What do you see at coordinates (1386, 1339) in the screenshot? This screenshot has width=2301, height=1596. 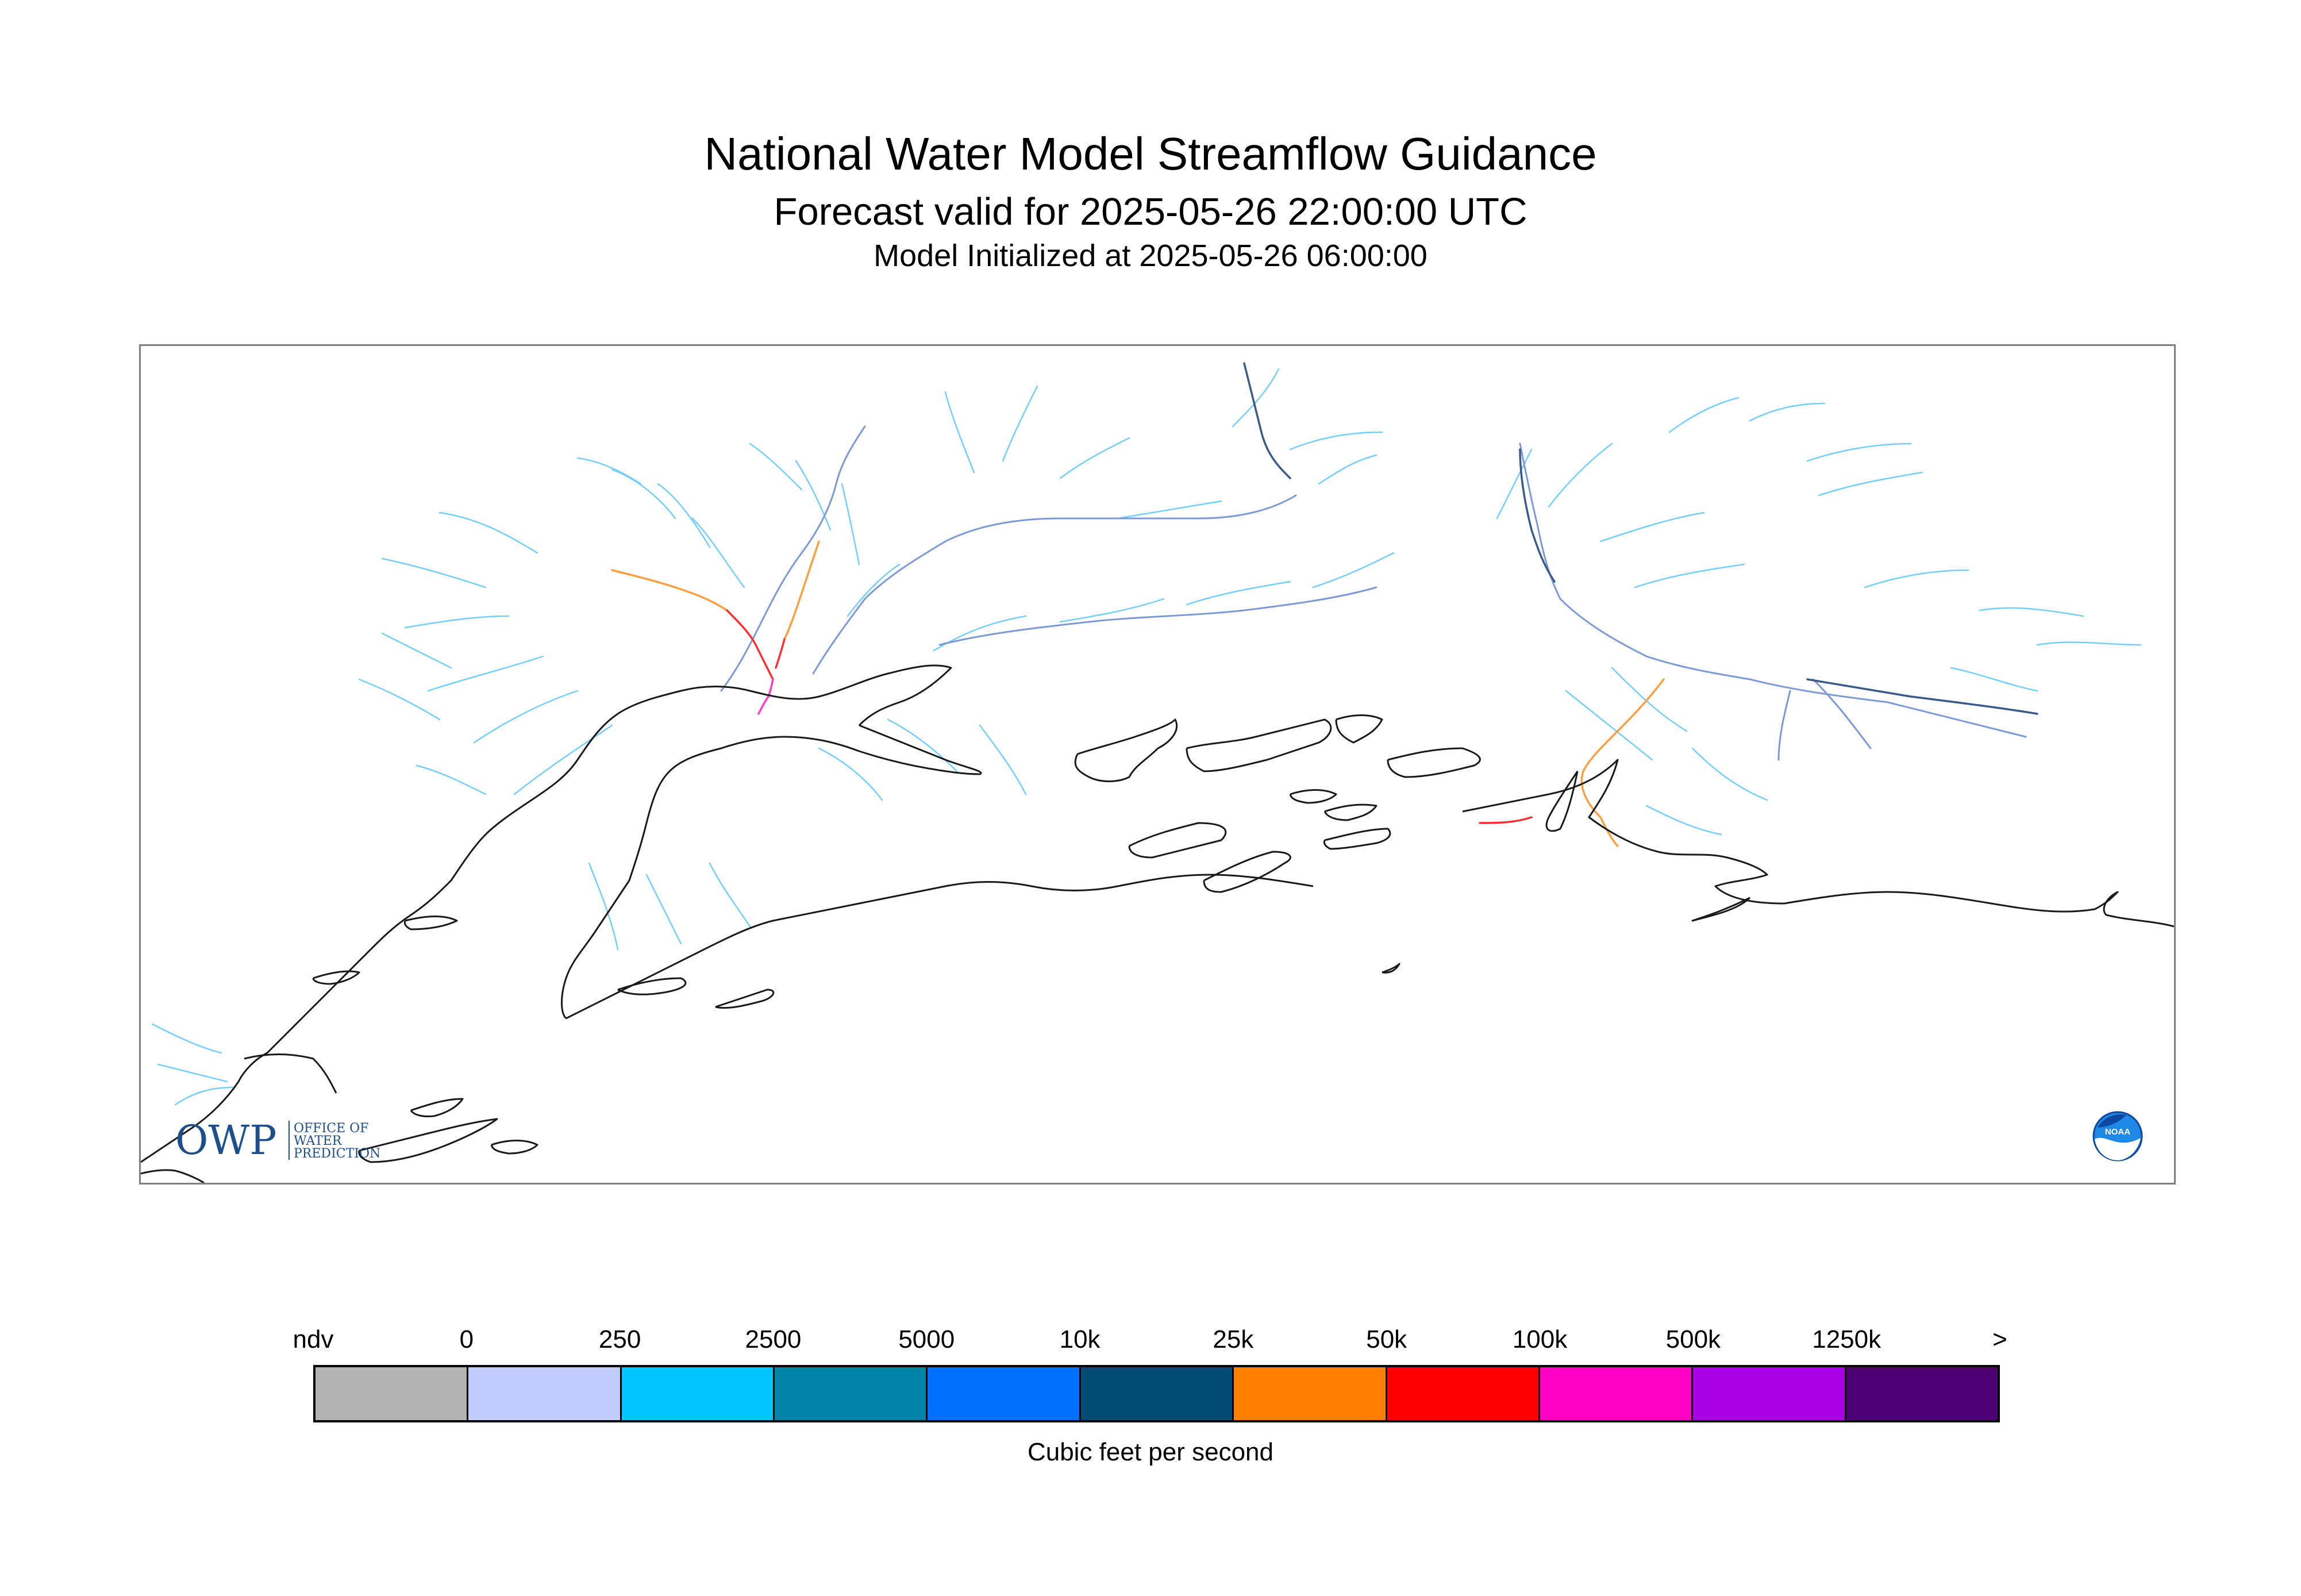 I see `legend-label: 50k` at bounding box center [1386, 1339].